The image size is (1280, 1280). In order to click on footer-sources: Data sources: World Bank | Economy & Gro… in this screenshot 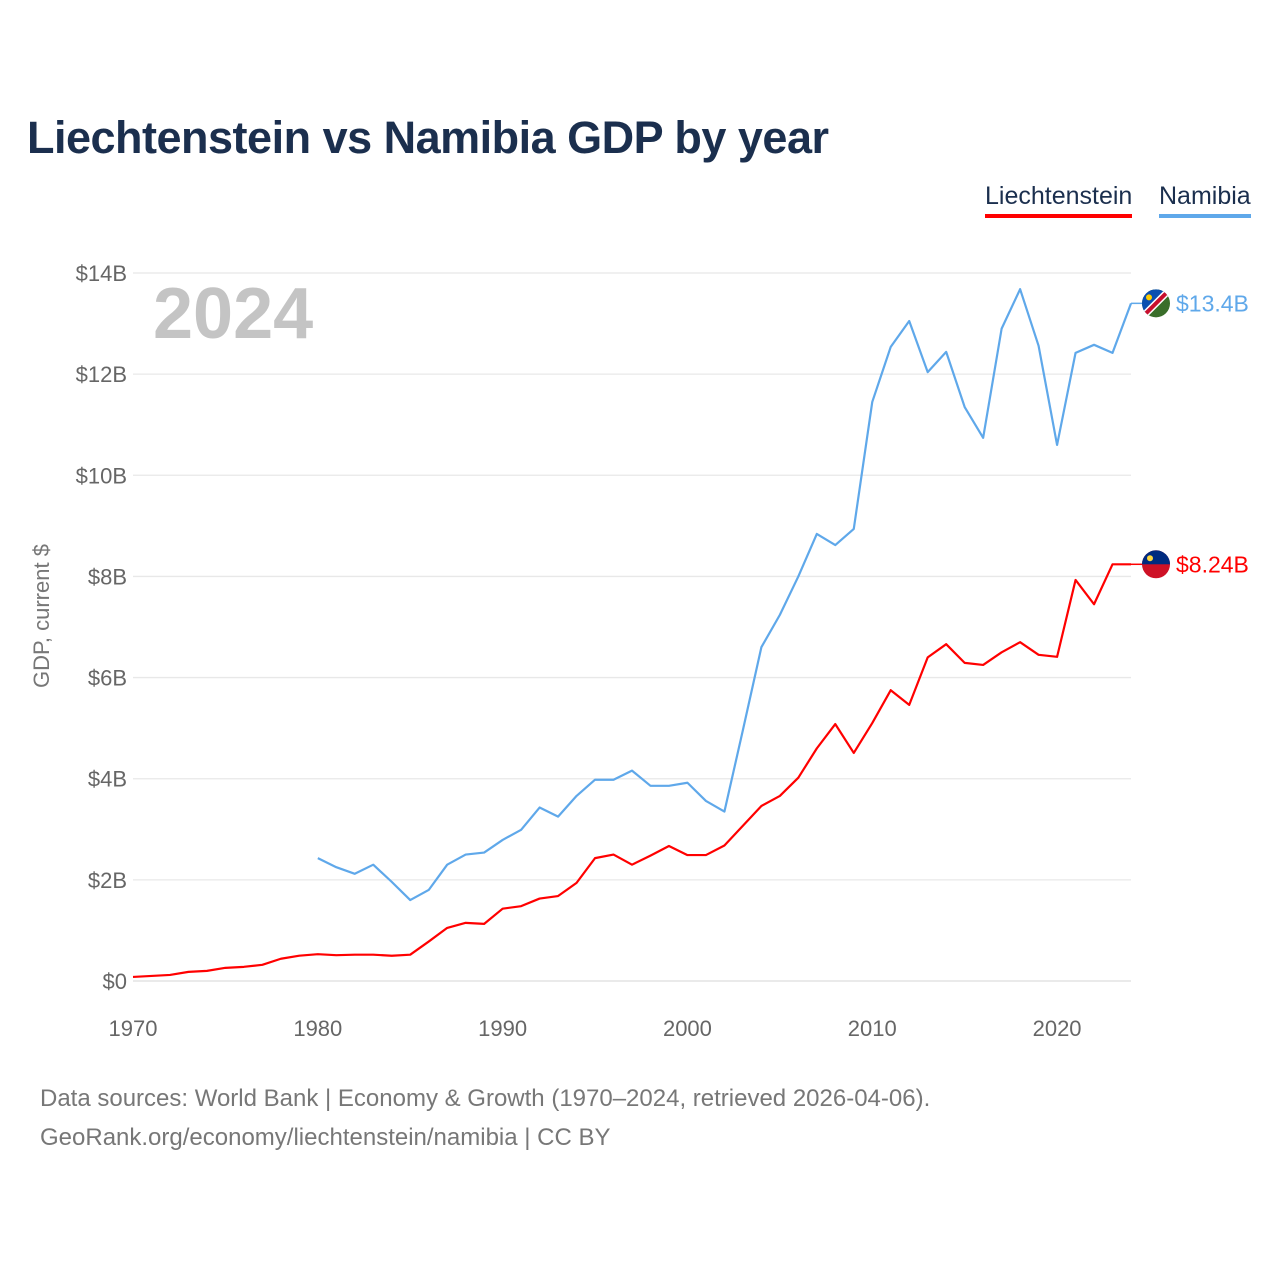, I will do `click(485, 1098)`.